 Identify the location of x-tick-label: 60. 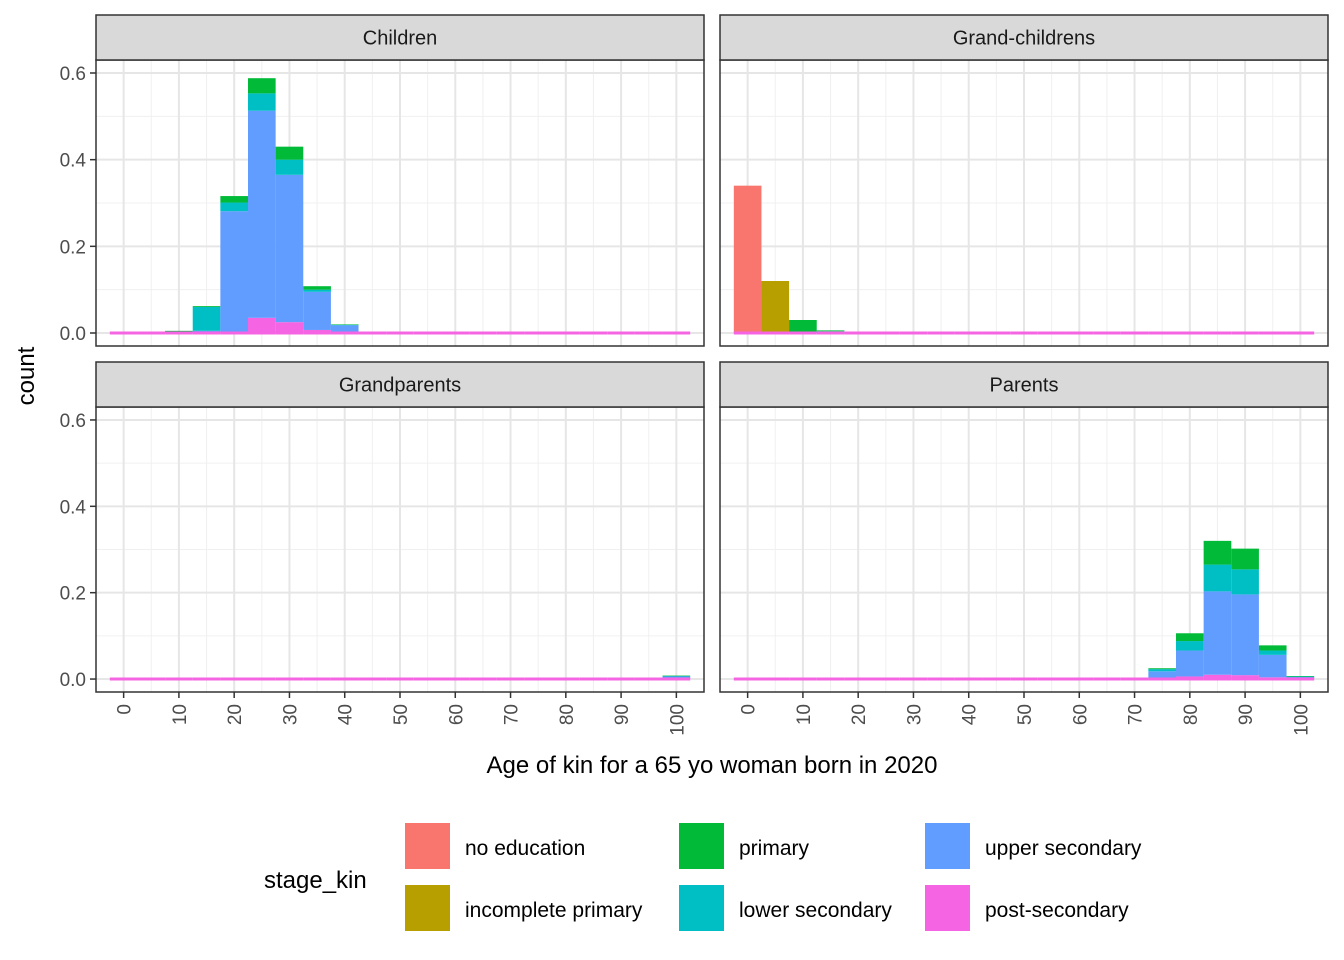
(456, 714).